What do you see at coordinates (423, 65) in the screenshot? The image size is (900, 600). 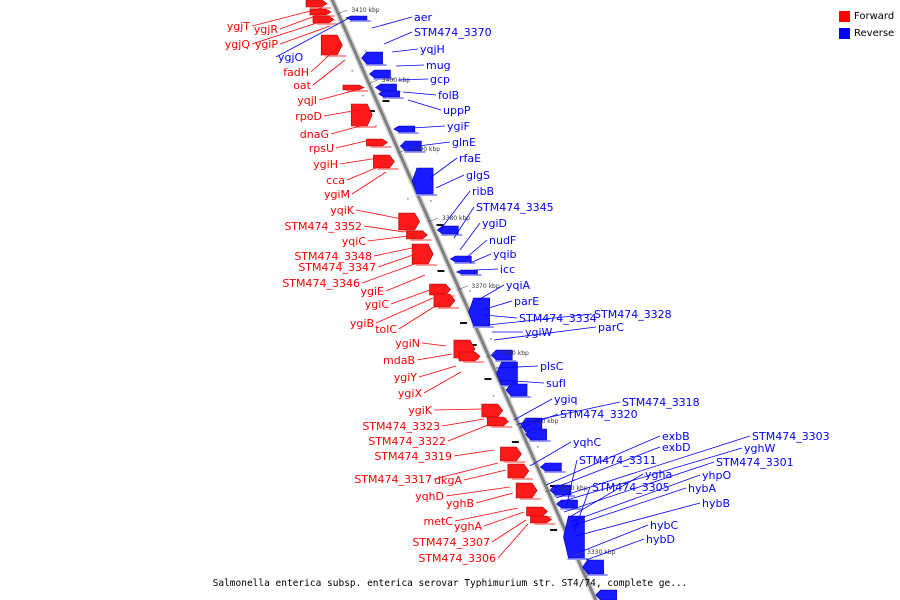 I see `reverse-gene-mug: mug` at bounding box center [423, 65].